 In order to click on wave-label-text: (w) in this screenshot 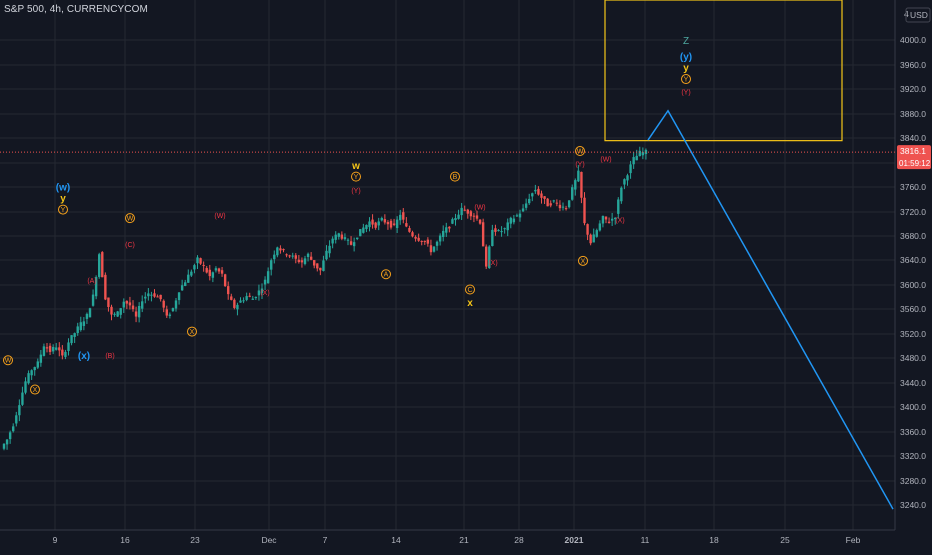, I will do `click(63, 188)`.